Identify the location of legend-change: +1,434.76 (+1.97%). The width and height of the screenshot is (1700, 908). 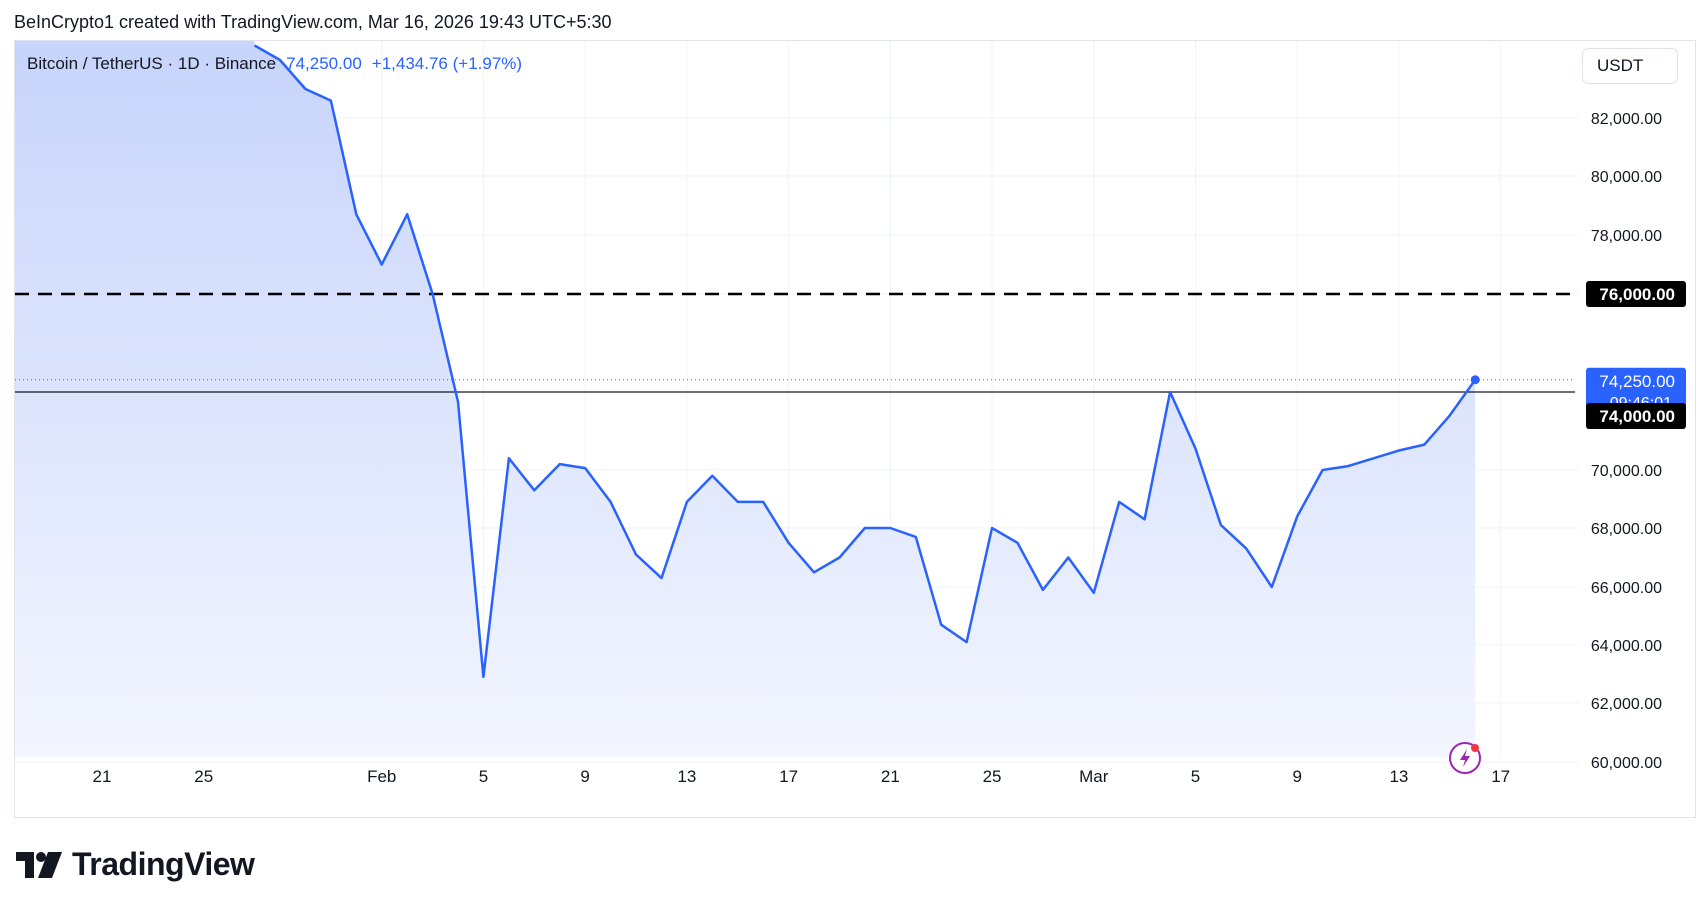
(447, 63).